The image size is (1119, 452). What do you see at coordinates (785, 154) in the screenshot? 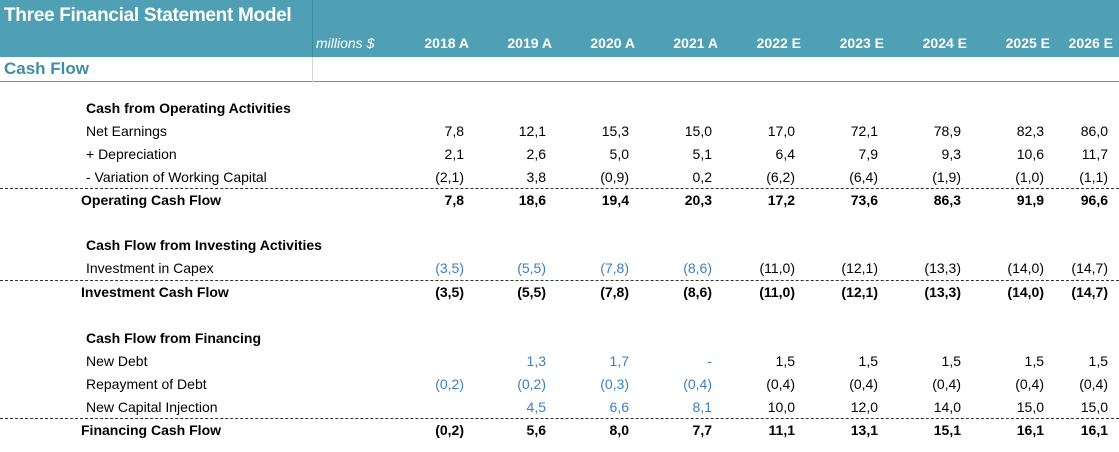
I see `cell: 6,4` at bounding box center [785, 154].